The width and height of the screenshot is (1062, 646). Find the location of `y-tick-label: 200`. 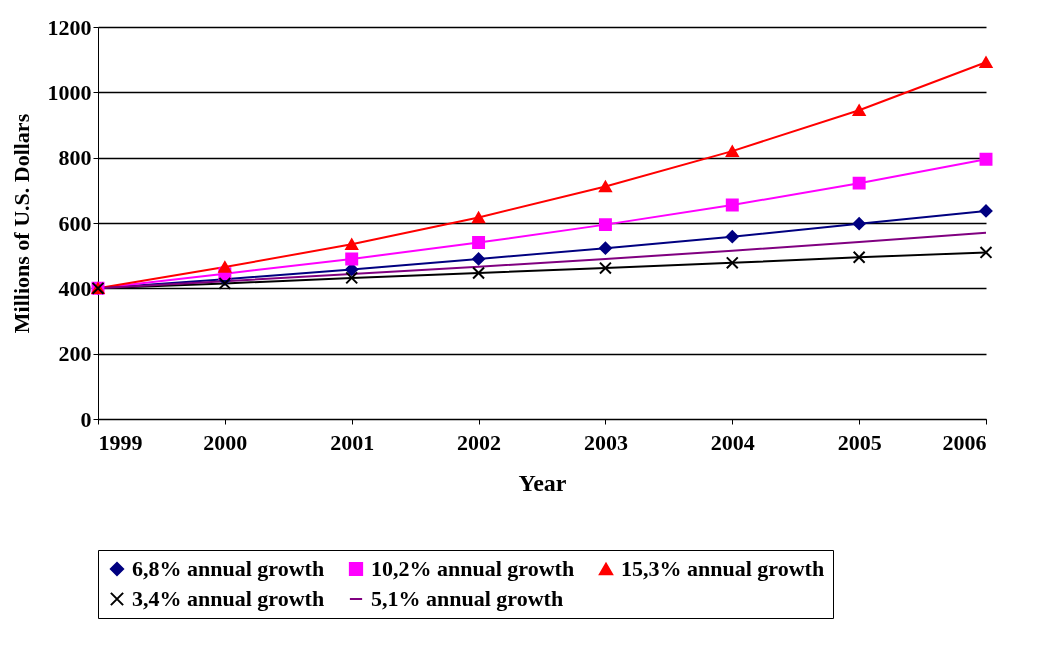

y-tick-label: 200 is located at coordinates (75, 354).